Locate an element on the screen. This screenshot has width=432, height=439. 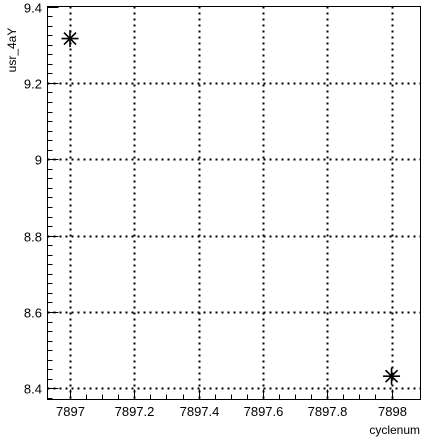
y-tick-label: 8.8 is located at coordinates (33, 237).